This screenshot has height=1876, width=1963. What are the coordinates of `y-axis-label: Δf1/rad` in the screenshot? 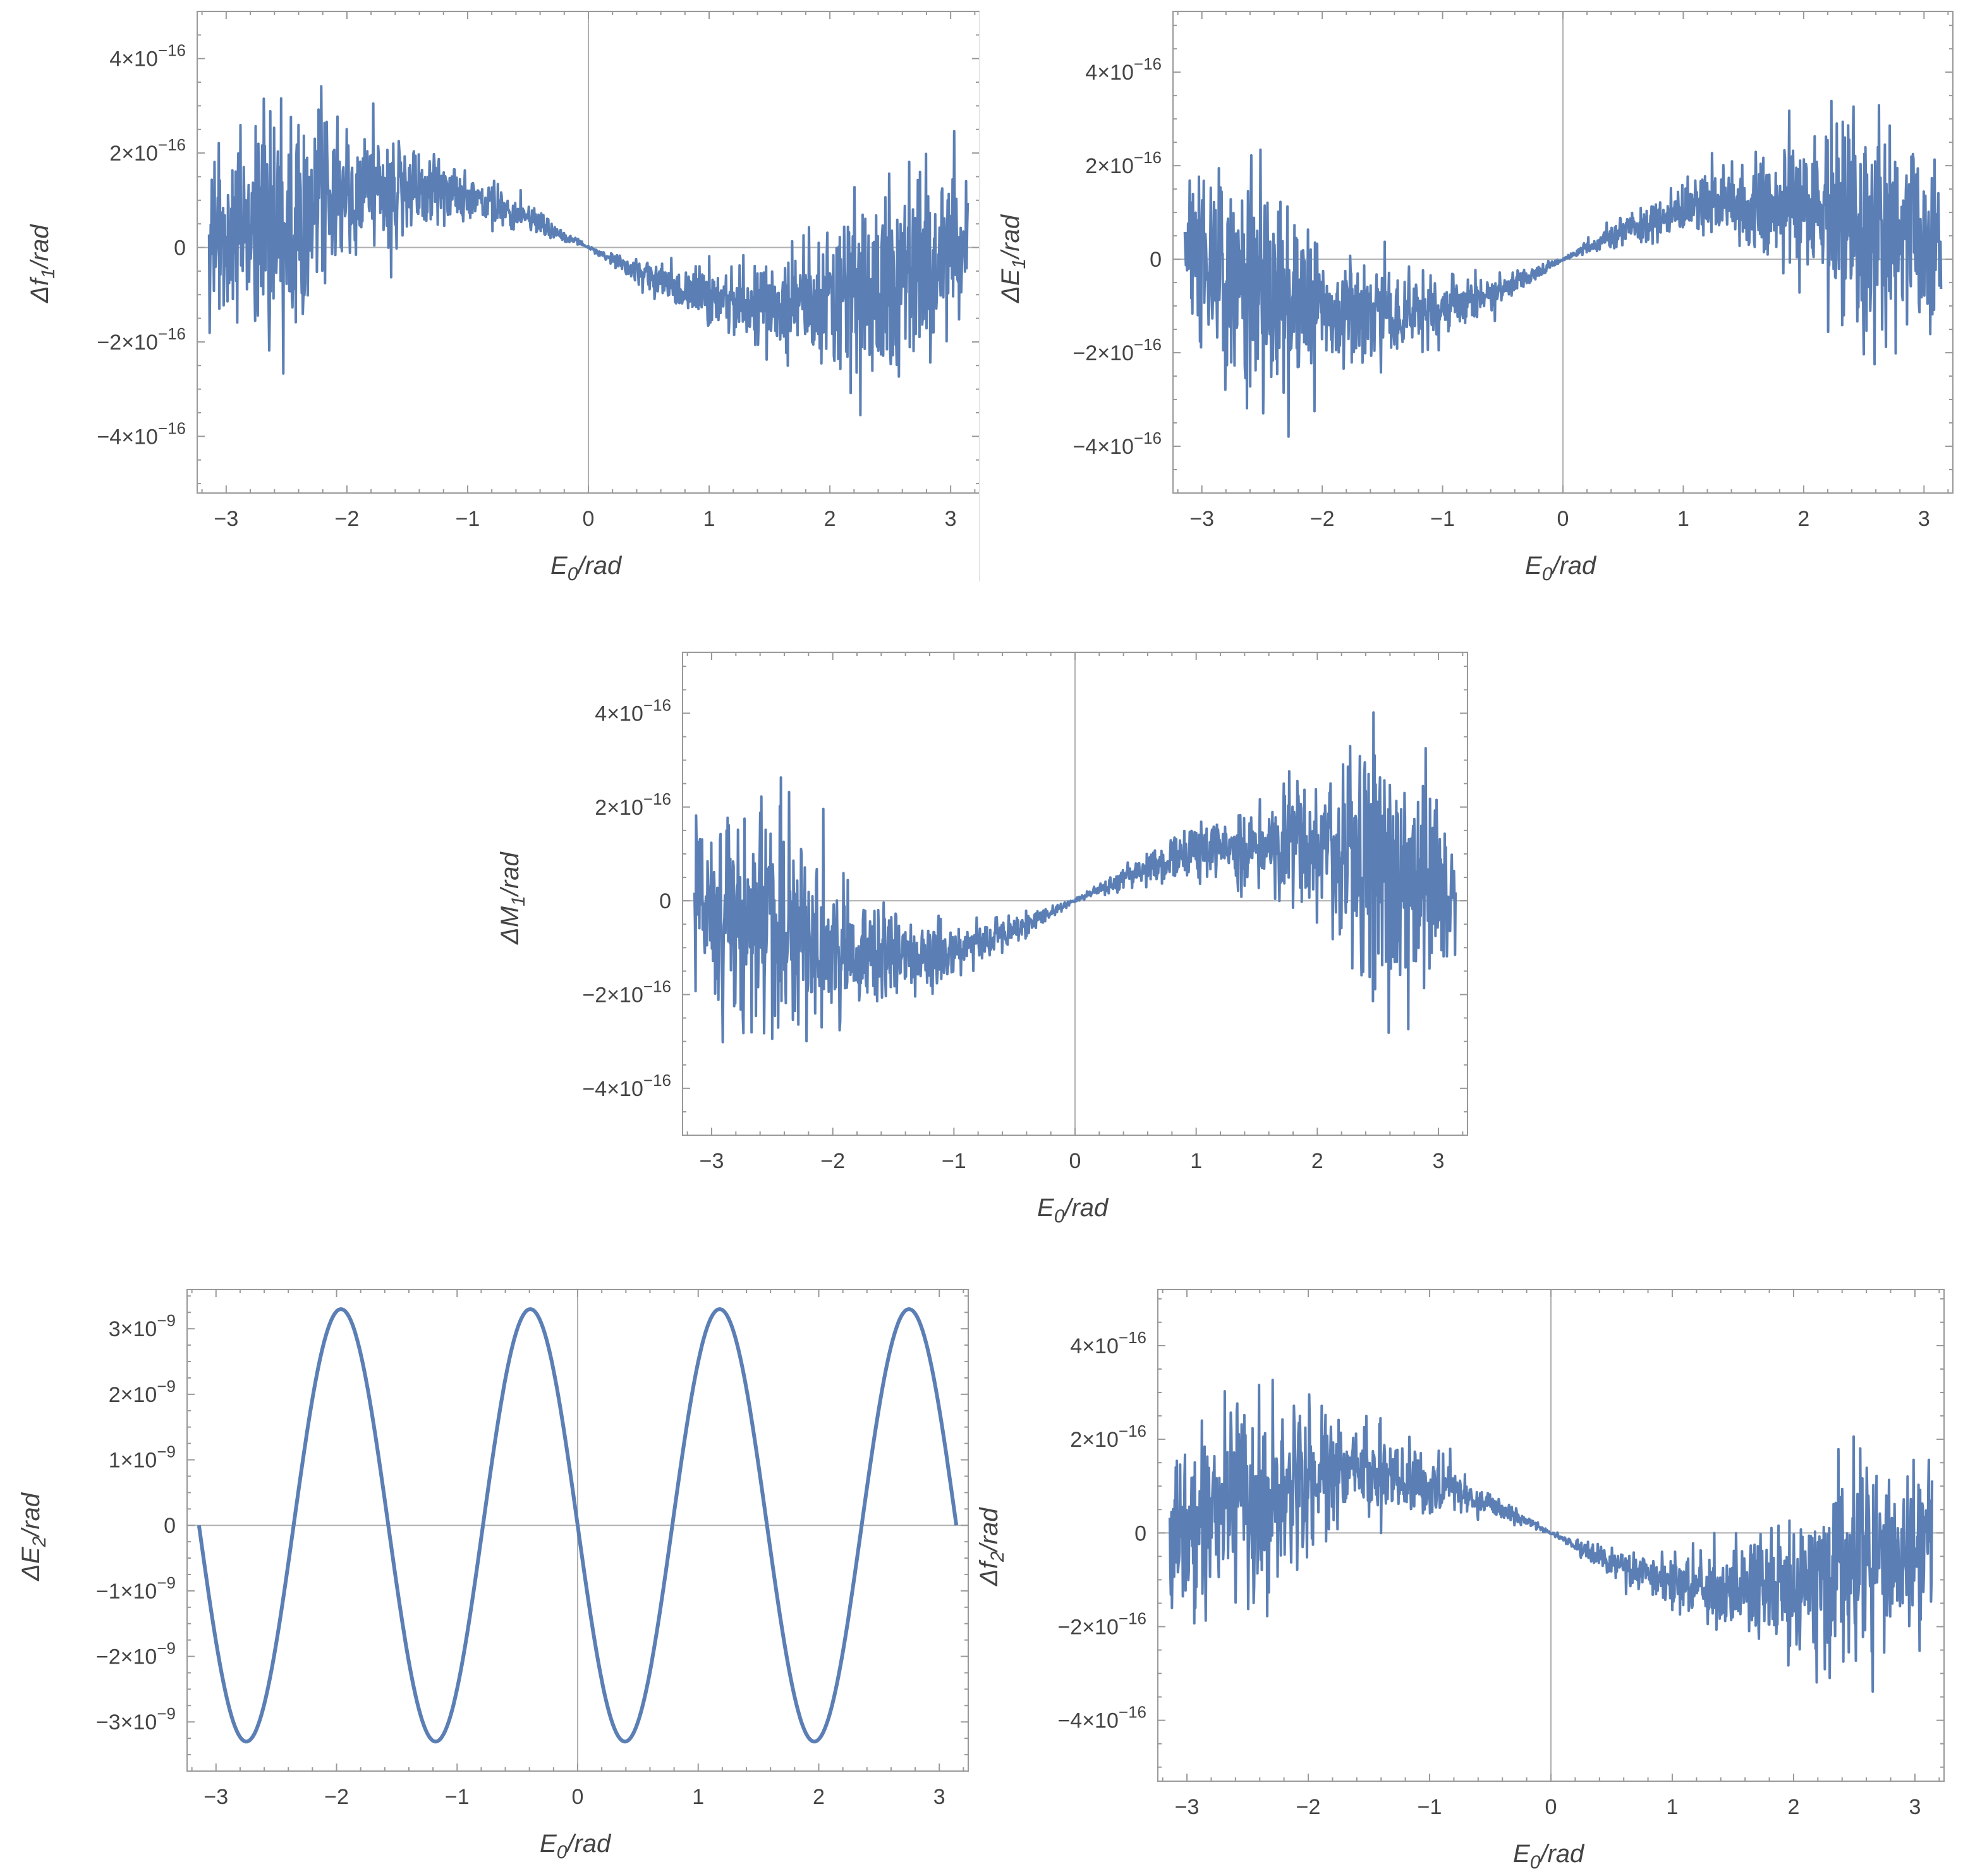 It's located at (42, 263).